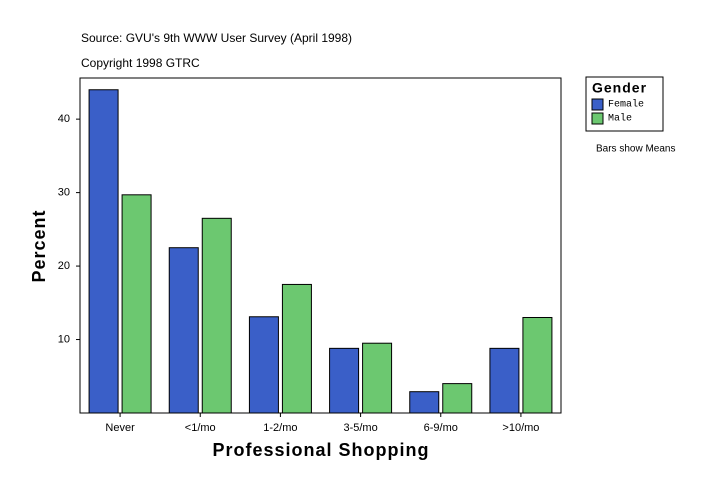  What do you see at coordinates (64, 119) in the screenshot?
I see `y-tick-label: 40` at bounding box center [64, 119].